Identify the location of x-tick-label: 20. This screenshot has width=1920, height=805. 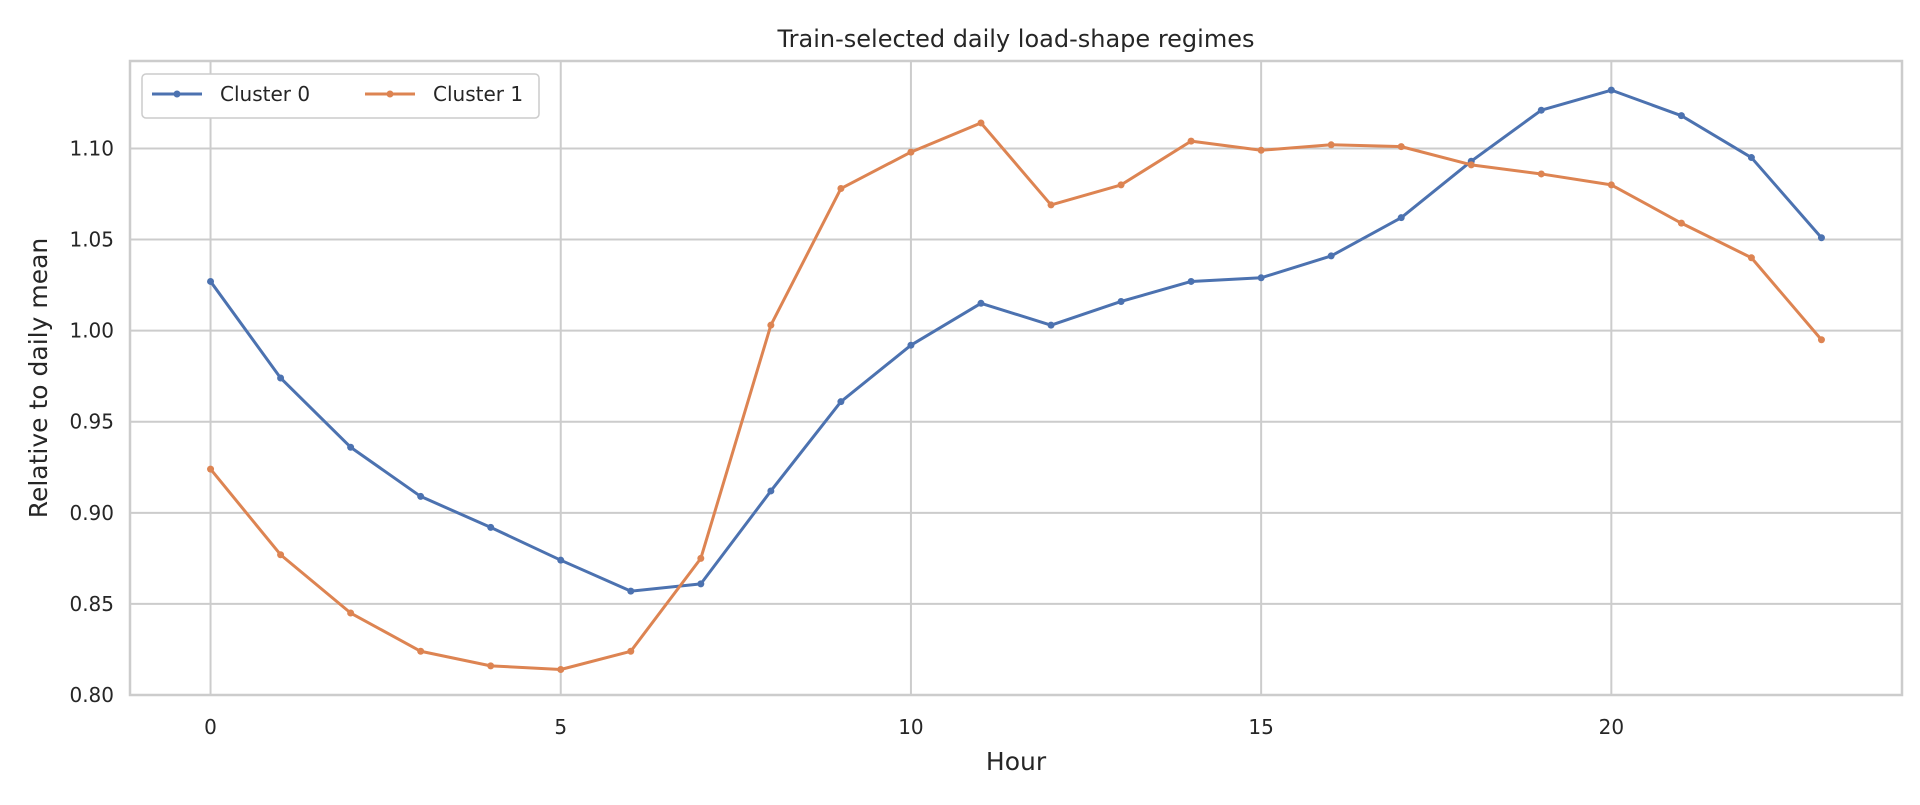
(1611, 727).